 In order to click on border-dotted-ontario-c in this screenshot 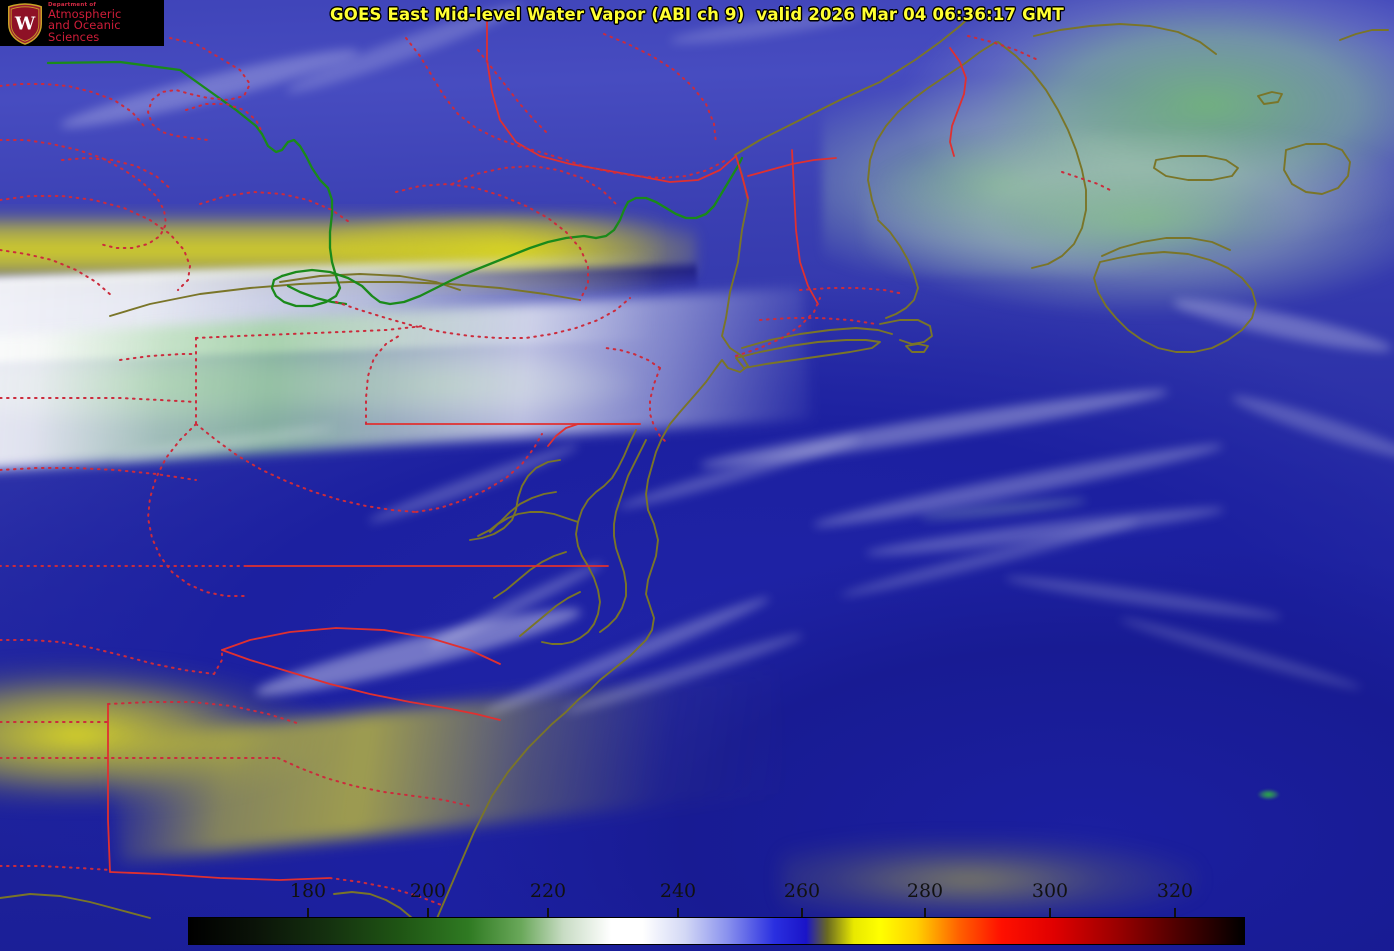, I will do `click(84, 194)`.